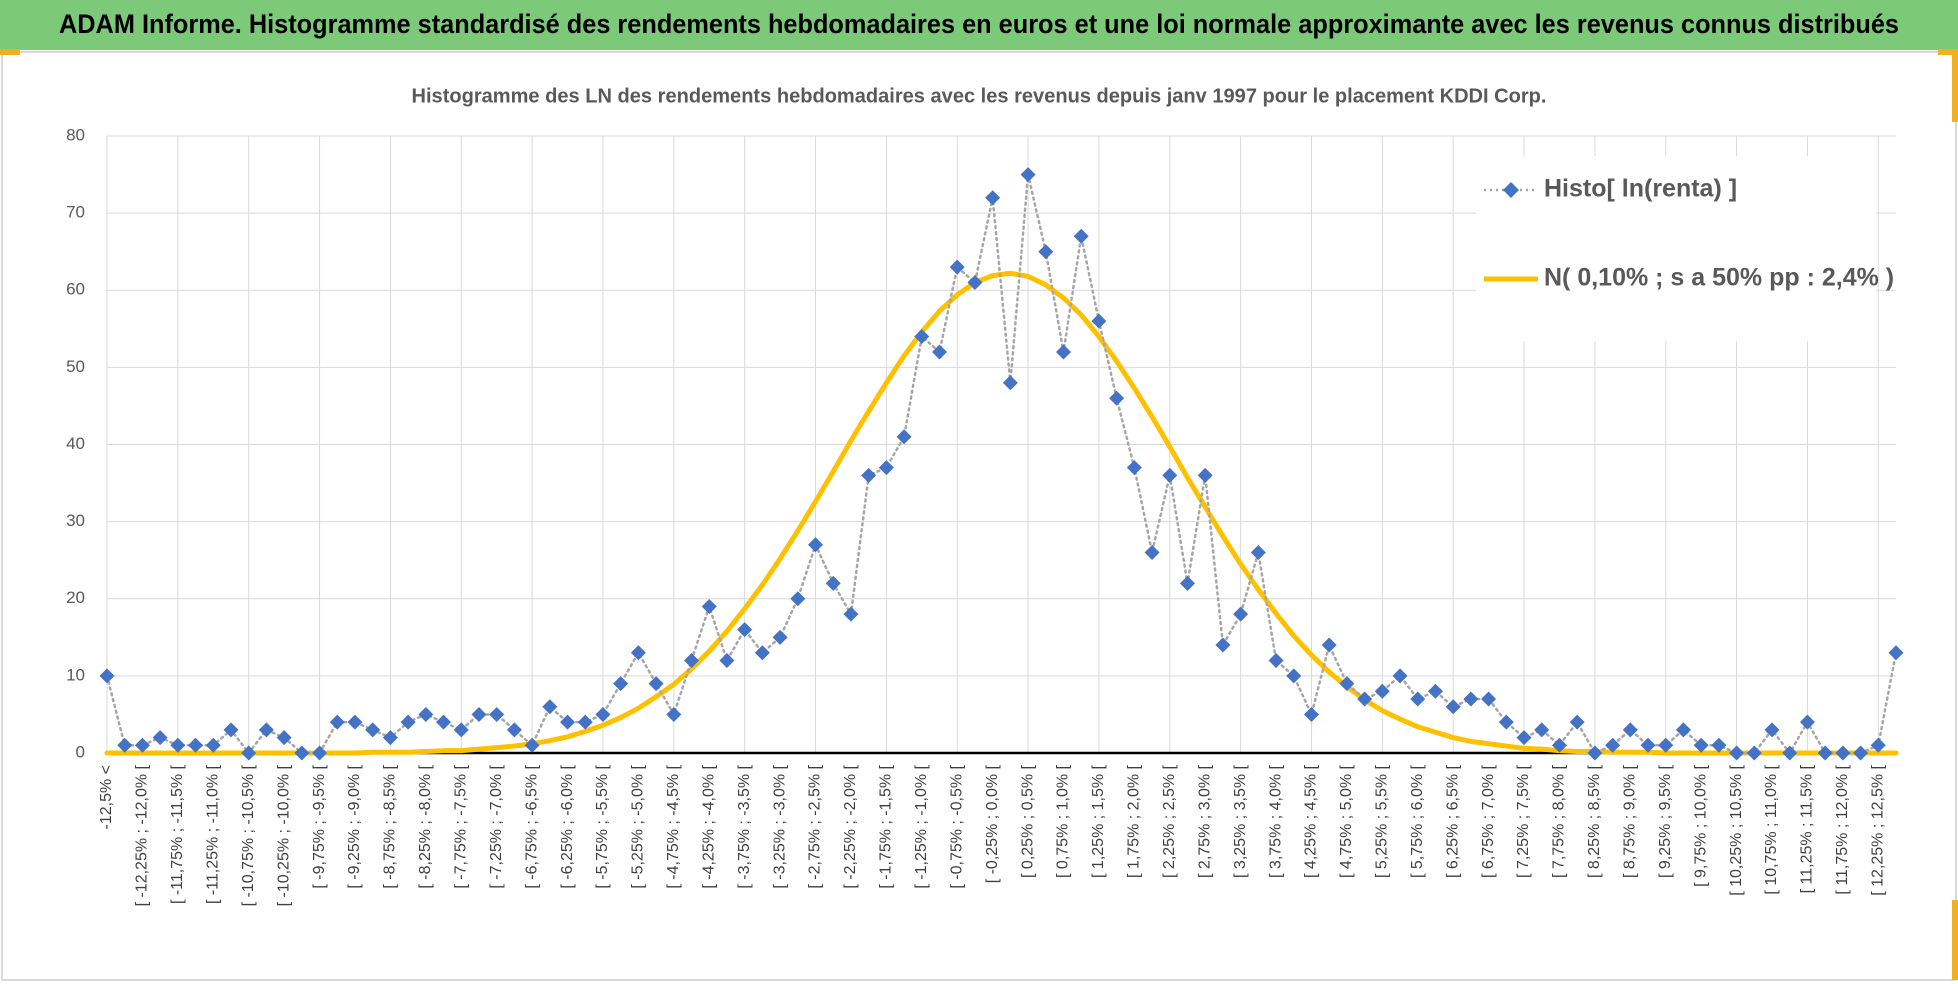 This screenshot has height=984, width=1958. Describe the element at coordinates (979, 25) in the screenshot. I see `header-bar` at that location.